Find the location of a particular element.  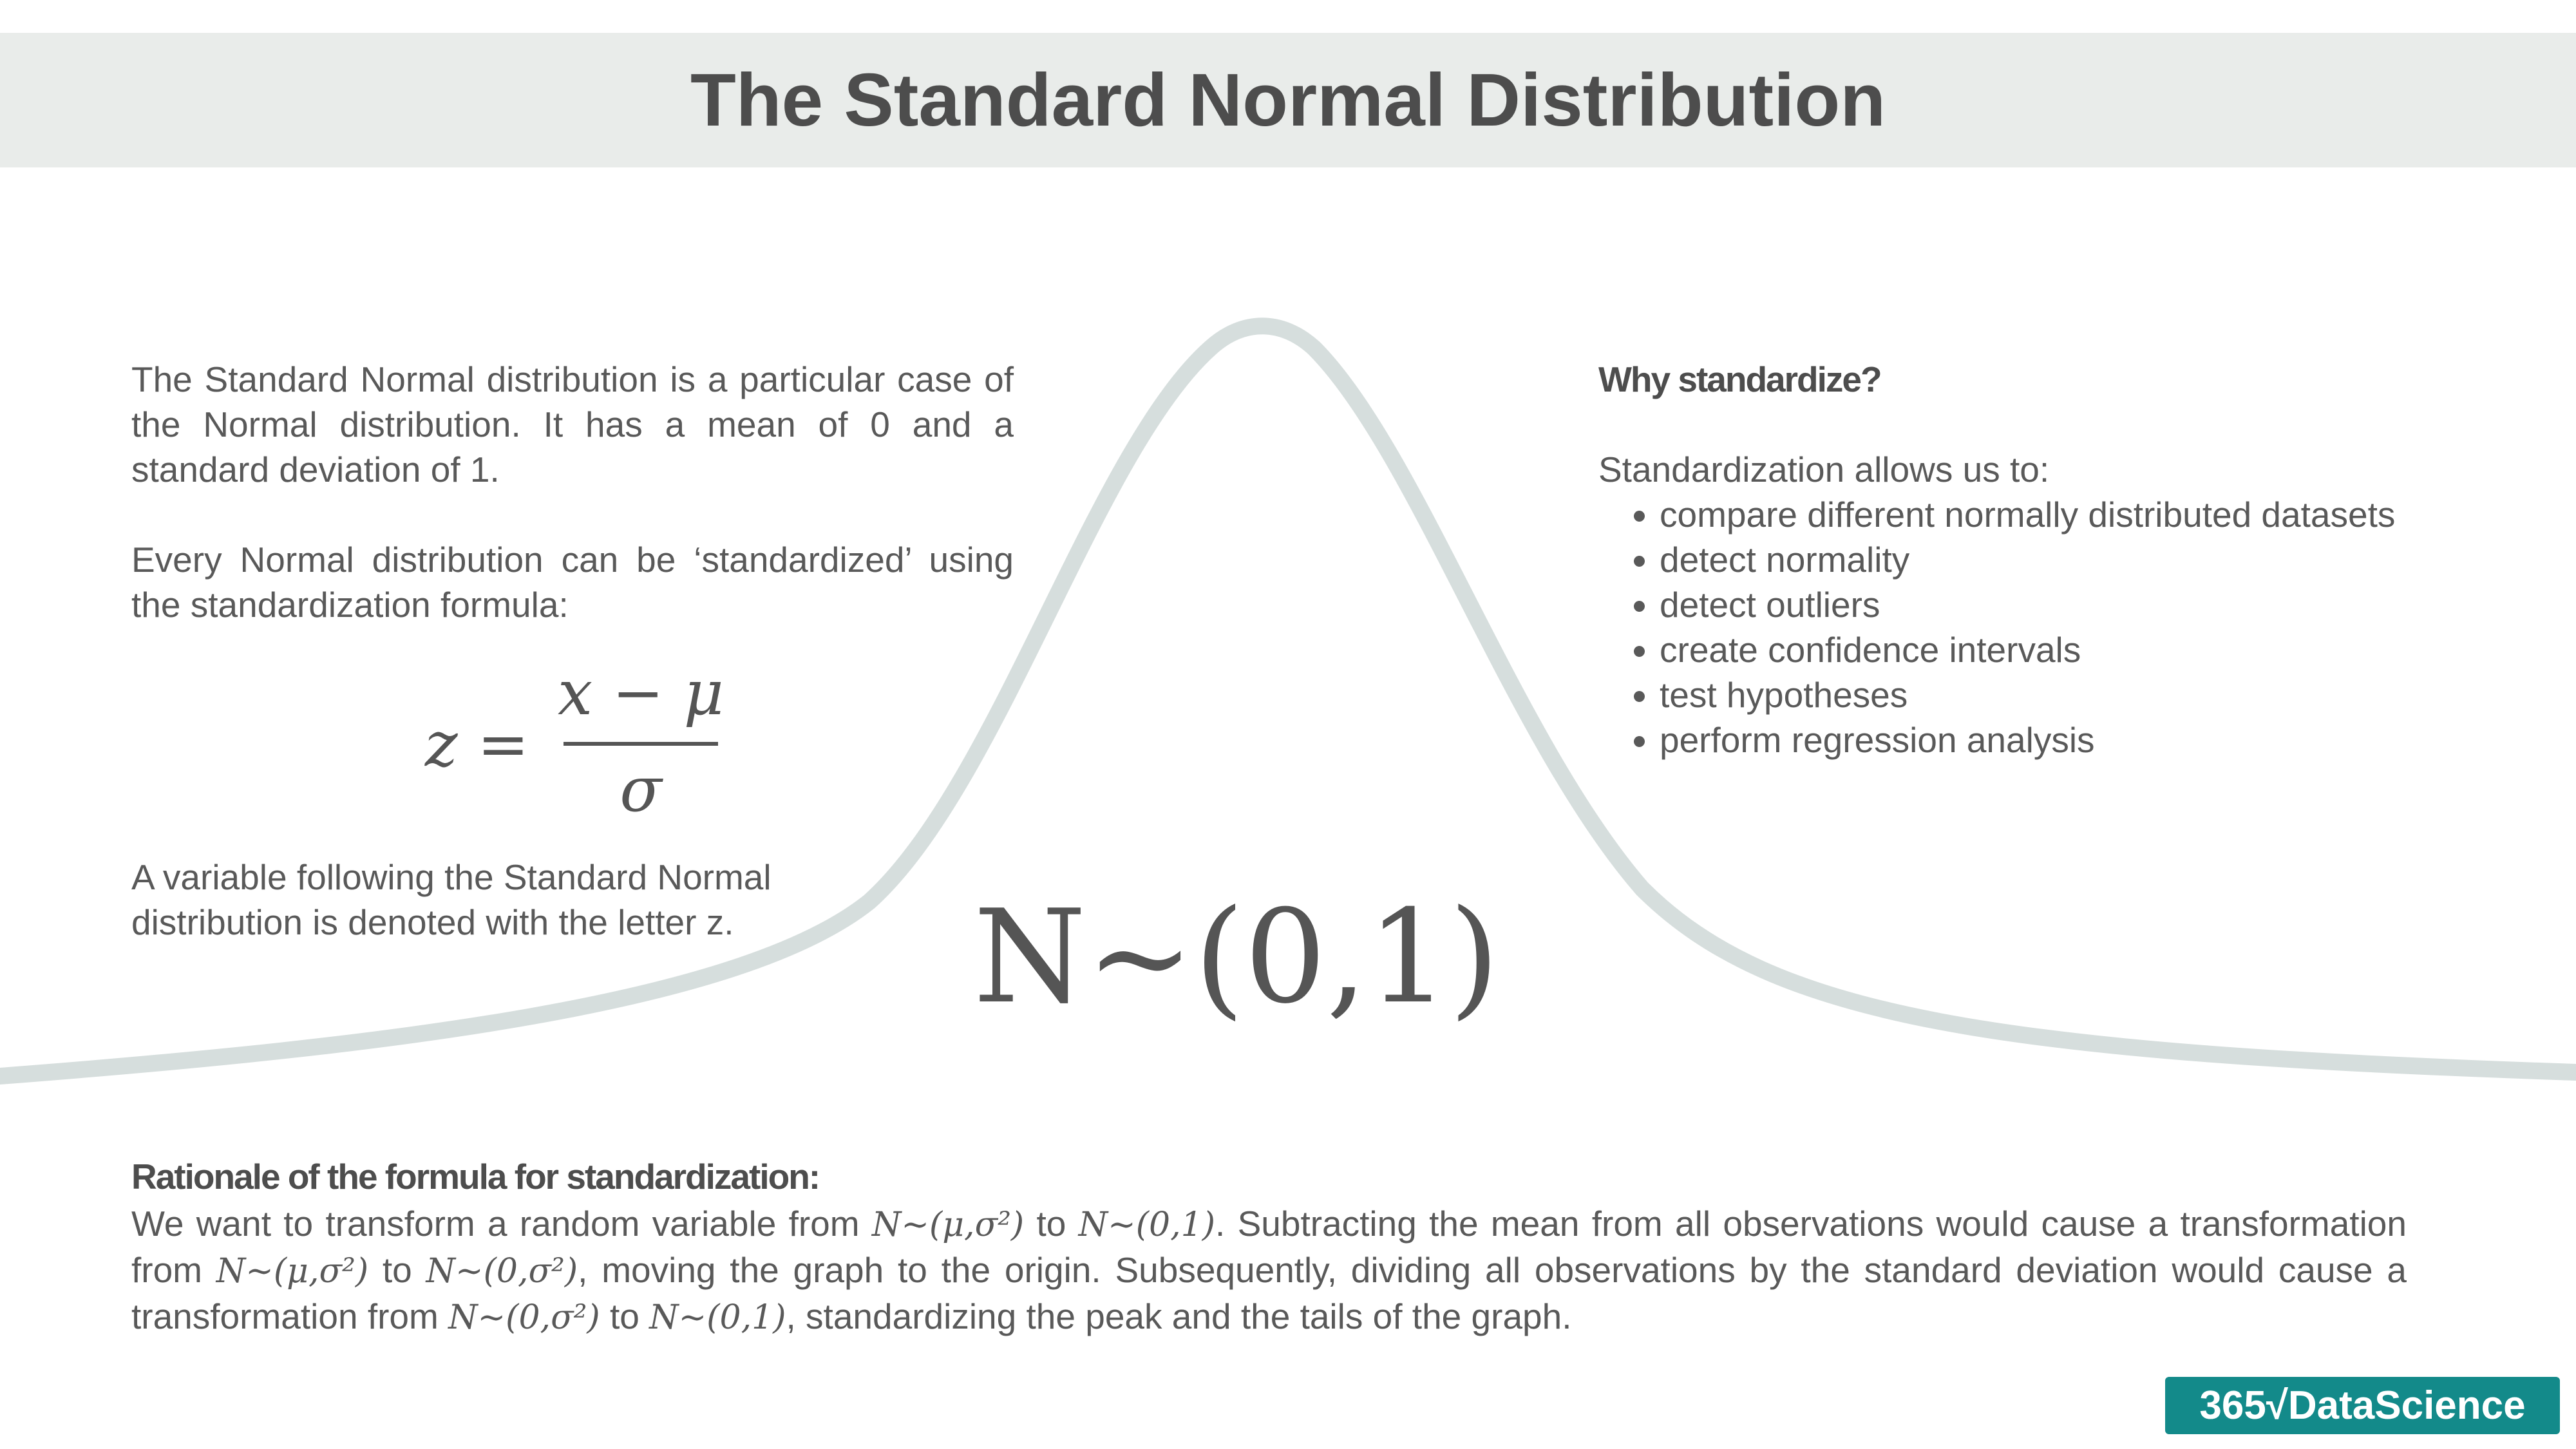

notation: N~(0,1) is located at coordinates (1236, 957).